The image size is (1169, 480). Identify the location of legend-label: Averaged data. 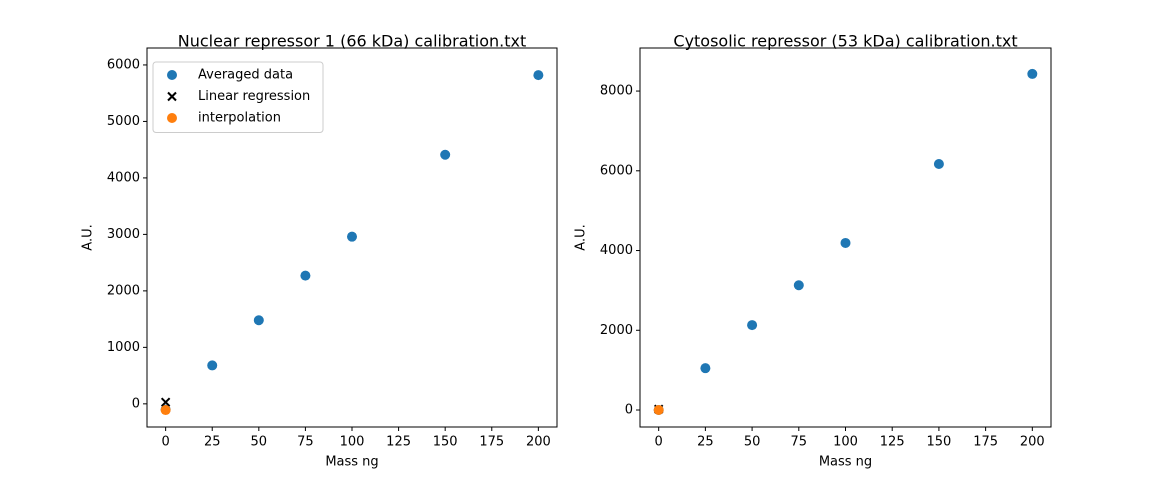
(245, 75).